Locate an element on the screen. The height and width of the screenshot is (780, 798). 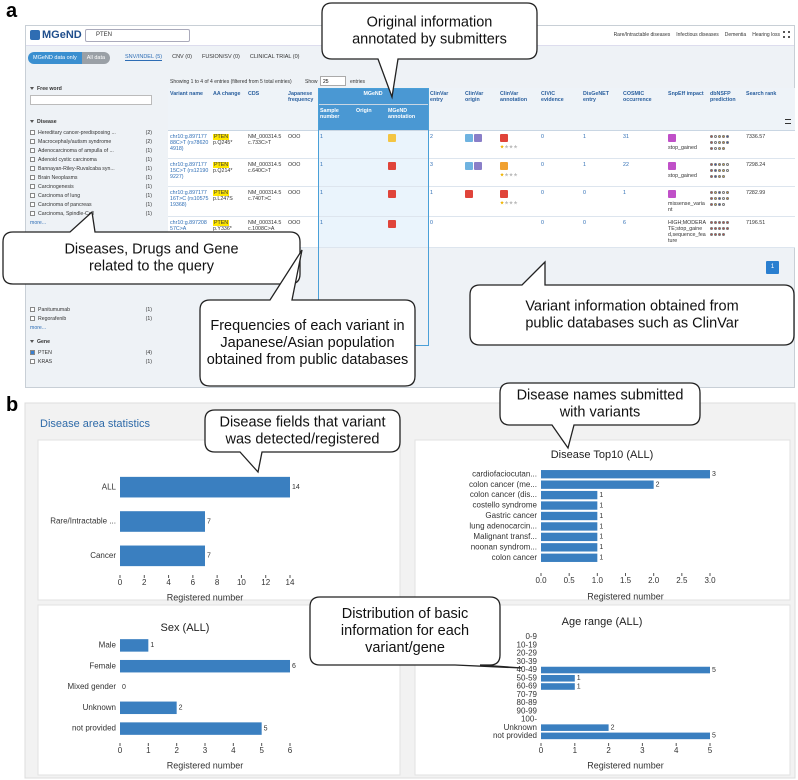
cell: OOO is located at coordinates (302, 201).